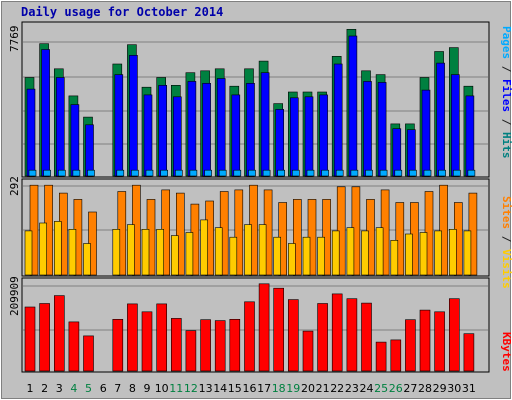 This screenshot has height=400, width=512. I want to click on x-tick-label: 23, so click(352, 388).